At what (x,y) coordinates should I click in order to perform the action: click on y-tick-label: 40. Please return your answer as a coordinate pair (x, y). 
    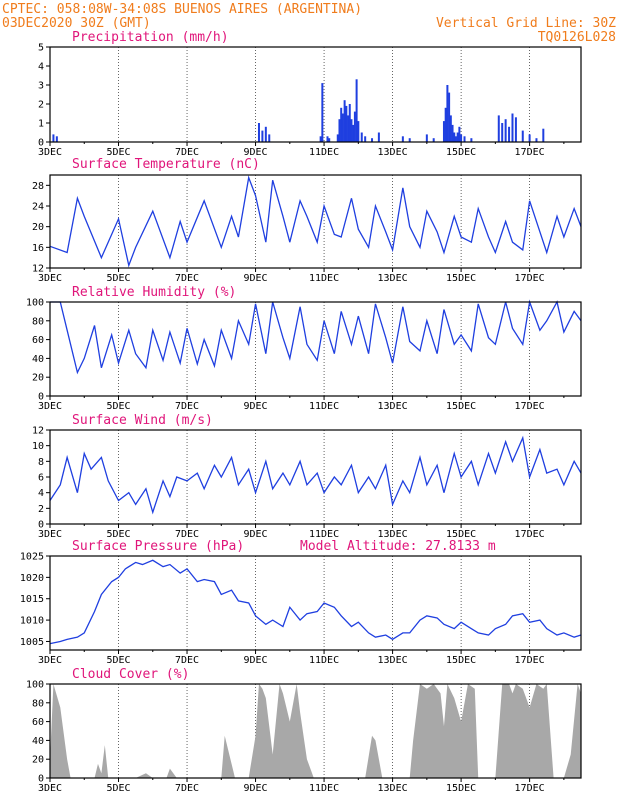
    Looking at the image, I should click on (38, 741).